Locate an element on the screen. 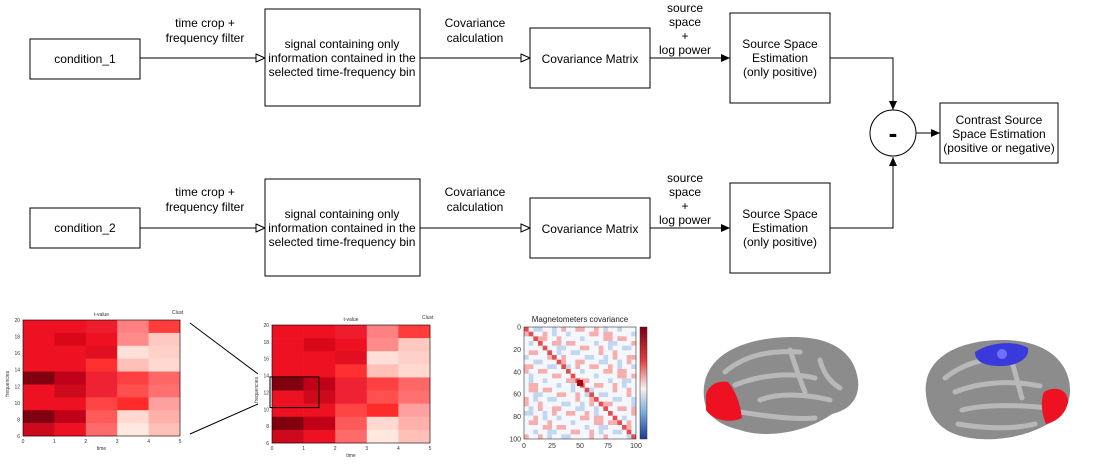 The image size is (1093, 466). edge-label-cov-calc-2a: Covariance is located at coordinates (475, 192).